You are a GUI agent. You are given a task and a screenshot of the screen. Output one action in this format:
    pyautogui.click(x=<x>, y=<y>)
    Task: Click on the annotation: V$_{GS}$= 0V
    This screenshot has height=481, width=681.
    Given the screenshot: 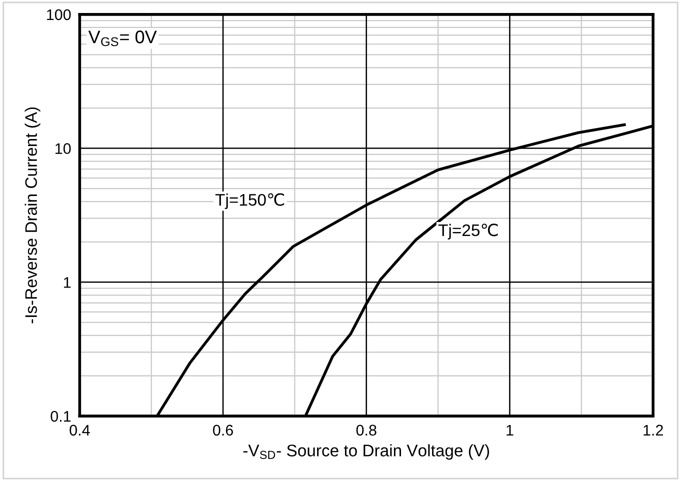 What is the action you would take?
    pyautogui.click(x=122, y=38)
    